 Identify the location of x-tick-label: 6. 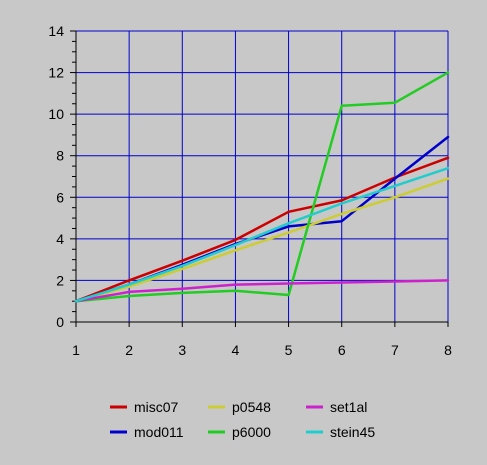
(342, 350).